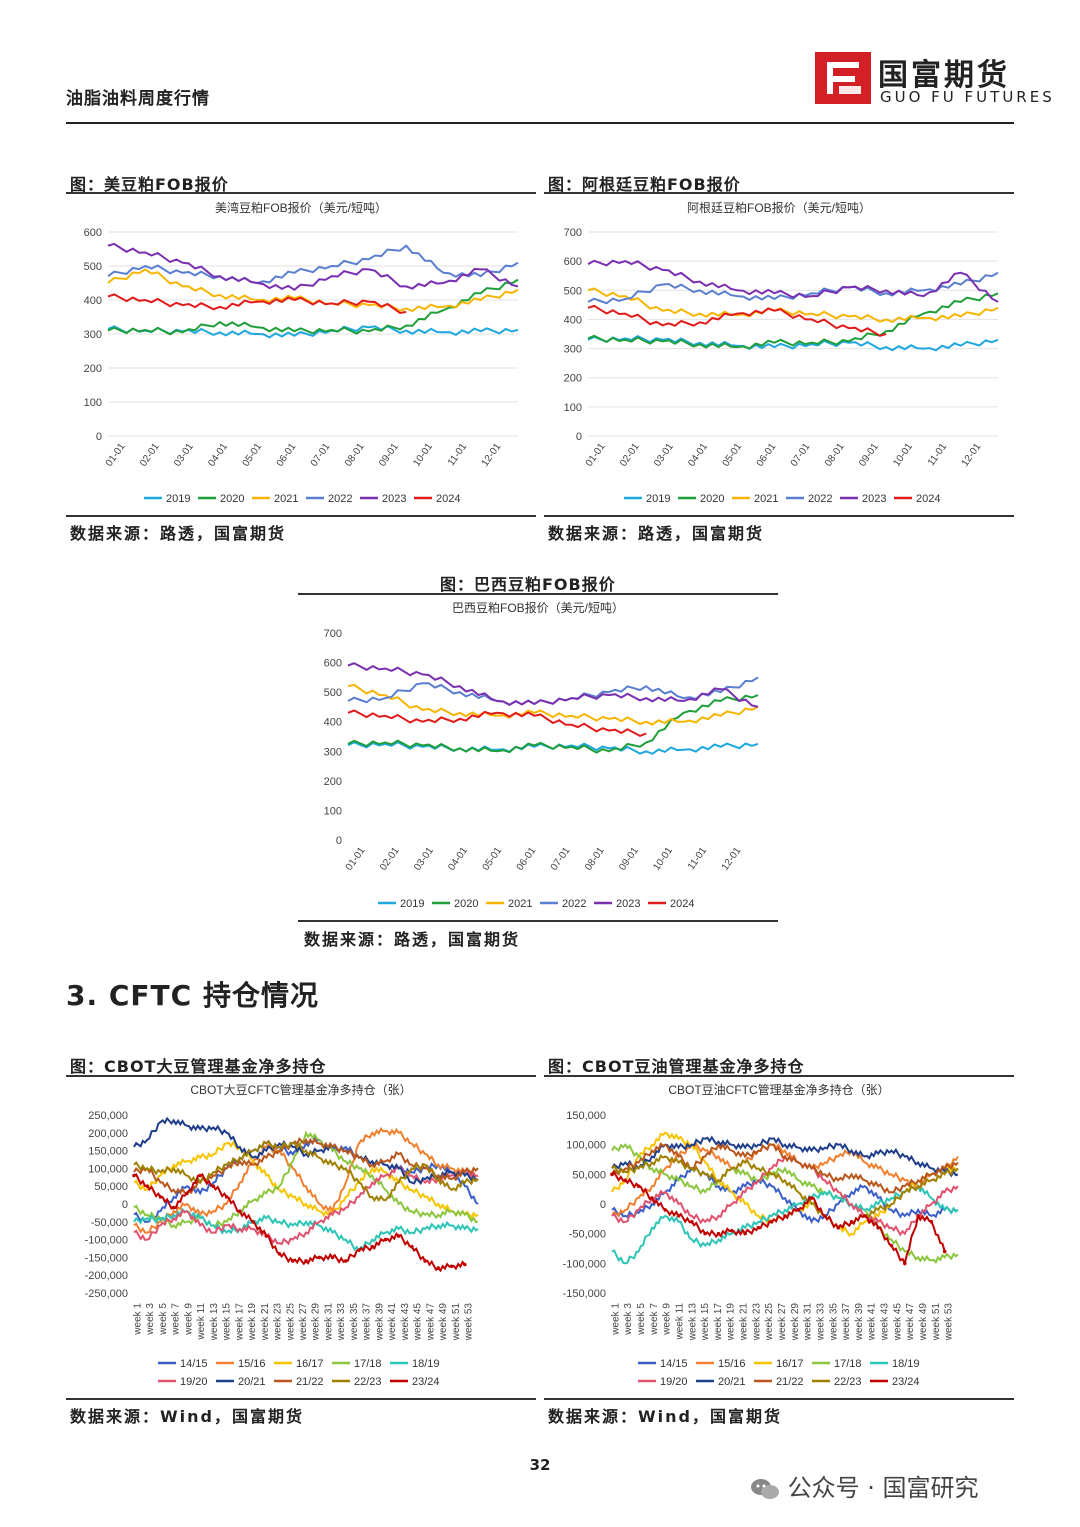  What do you see at coordinates (864, 1485) in the screenshot?
I see `wechat-watermark: 公众号 · 国富研究` at bounding box center [864, 1485].